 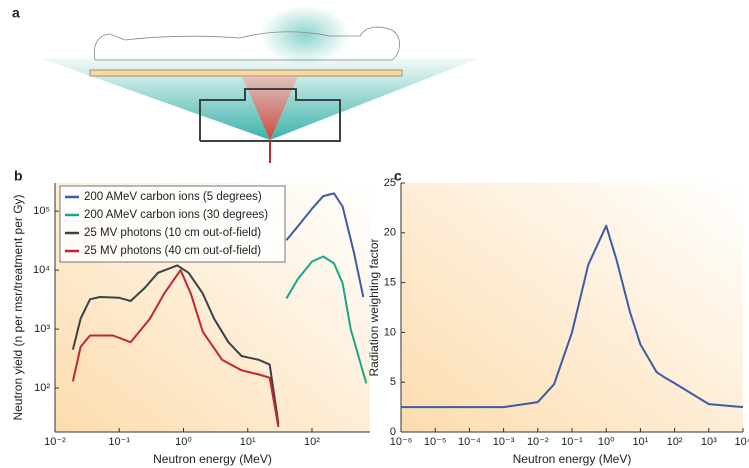 I want to click on beam, so click(x=270, y=108).